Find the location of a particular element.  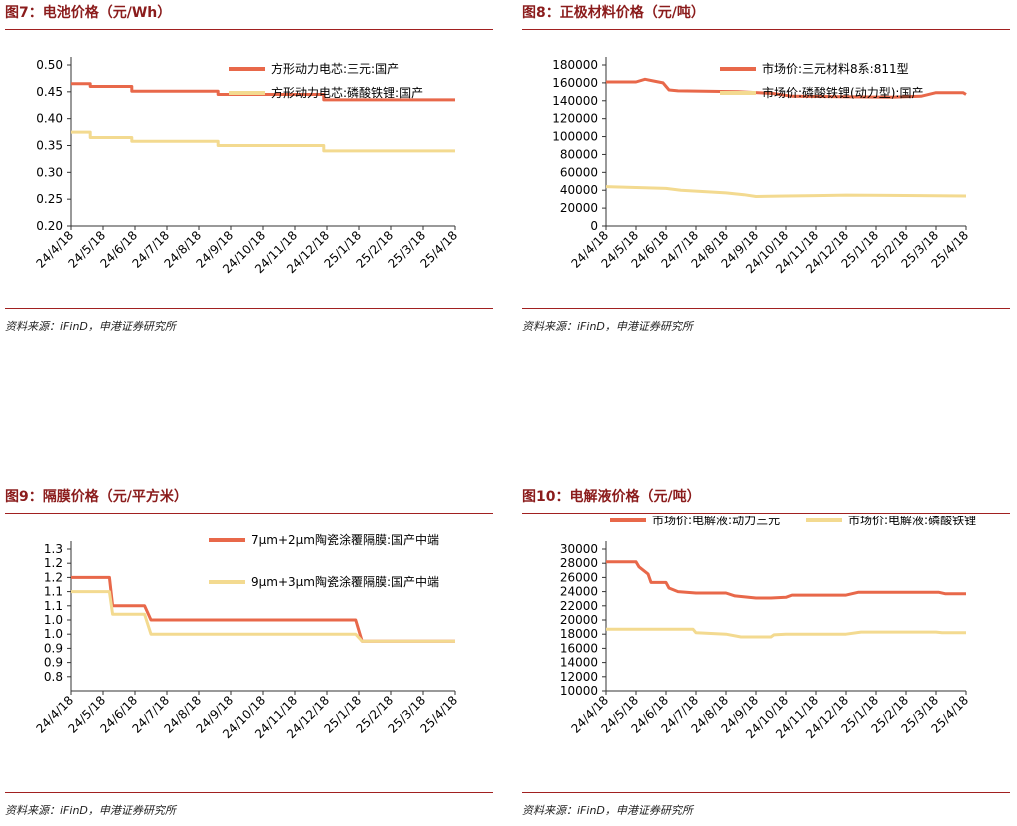

legend-label-2: 市场价:电解液:磷酸铁锂 is located at coordinates (912, 521).